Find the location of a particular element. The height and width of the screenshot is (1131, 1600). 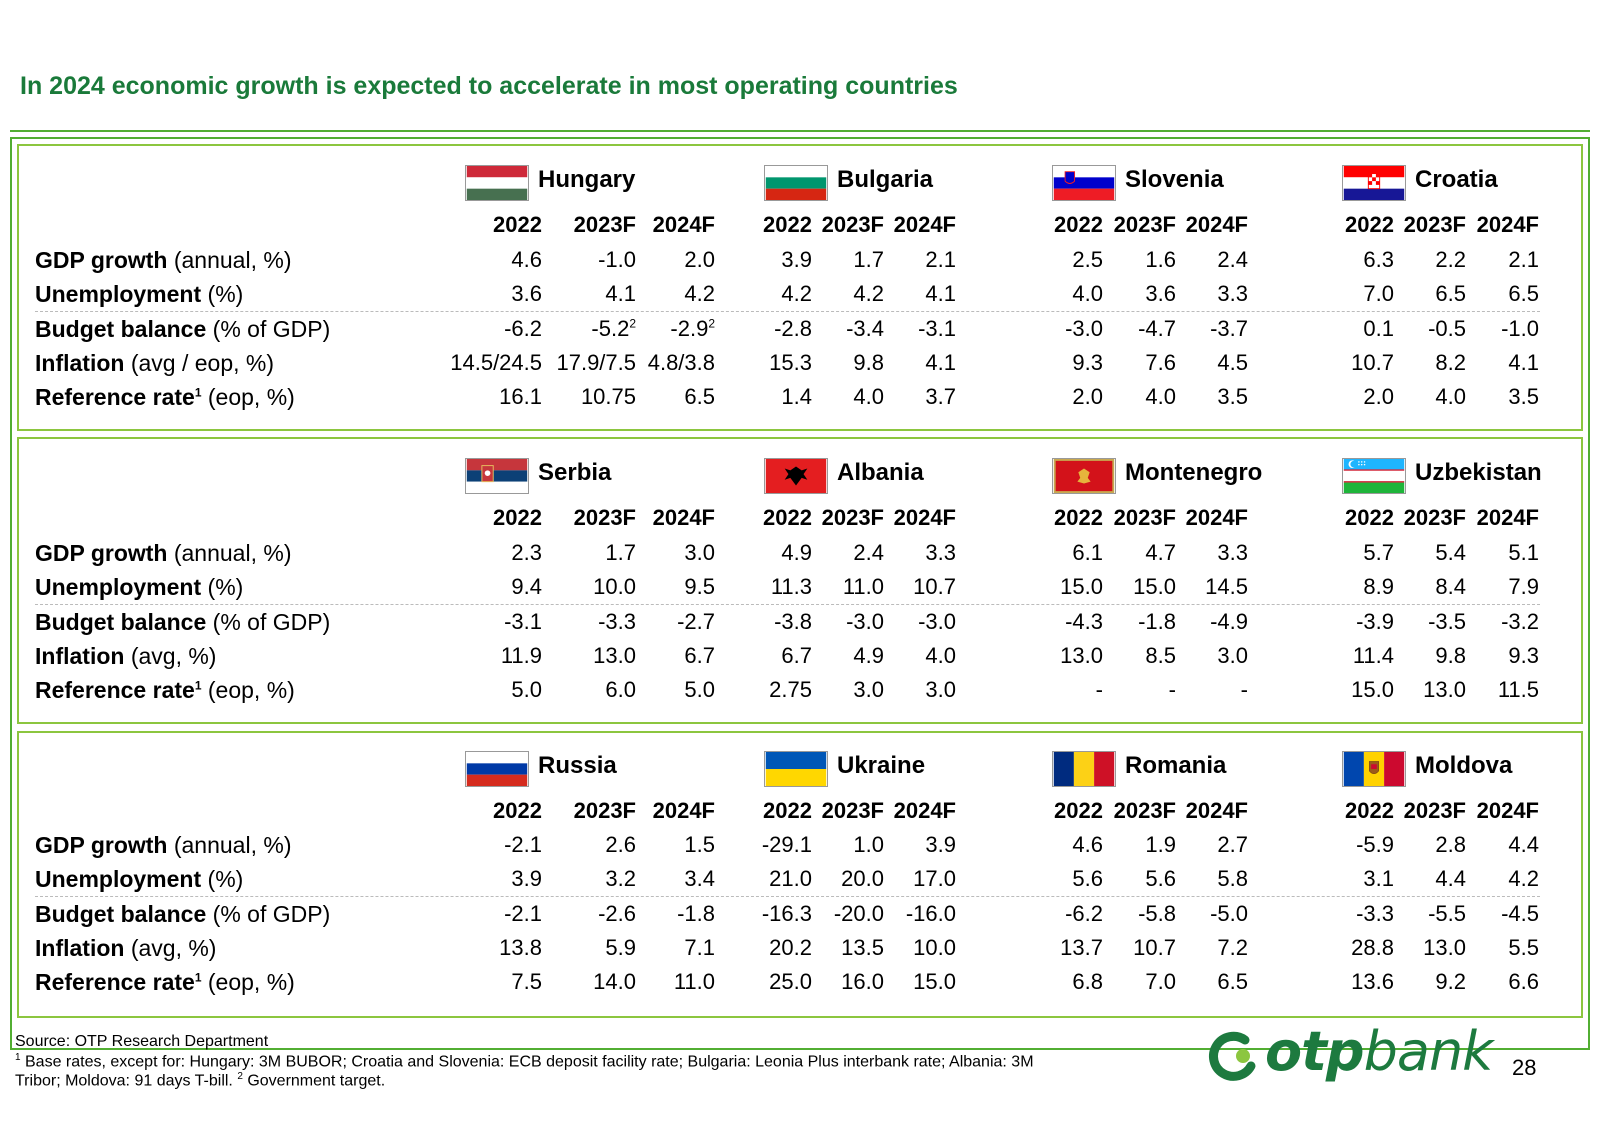

title-divider is located at coordinates (800, 131).